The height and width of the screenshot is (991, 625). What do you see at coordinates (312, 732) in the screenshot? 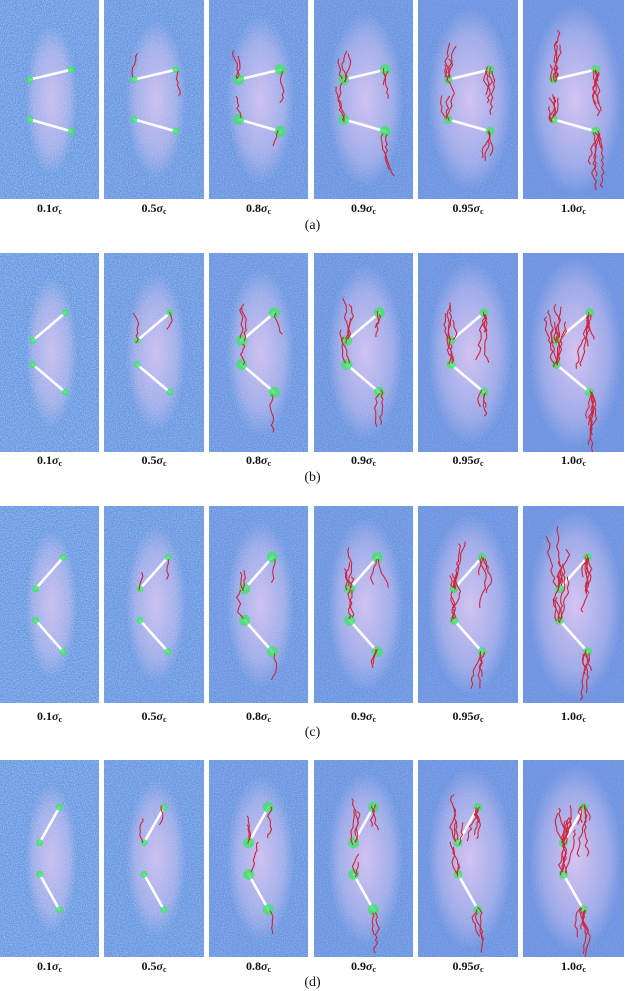
I see `subfigure-caption: (c)` at bounding box center [312, 732].